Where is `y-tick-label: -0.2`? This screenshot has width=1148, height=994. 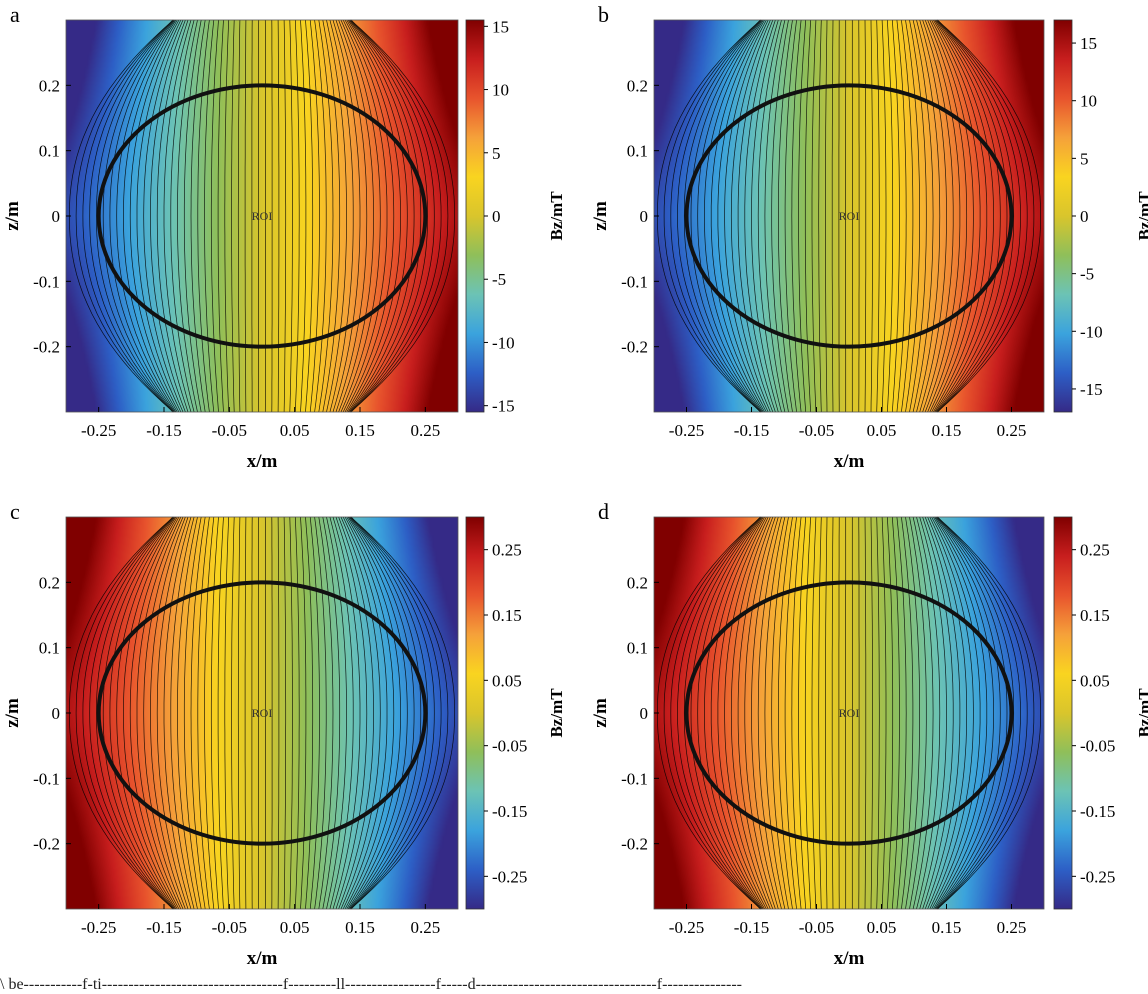 y-tick-label: -0.2 is located at coordinates (634, 347).